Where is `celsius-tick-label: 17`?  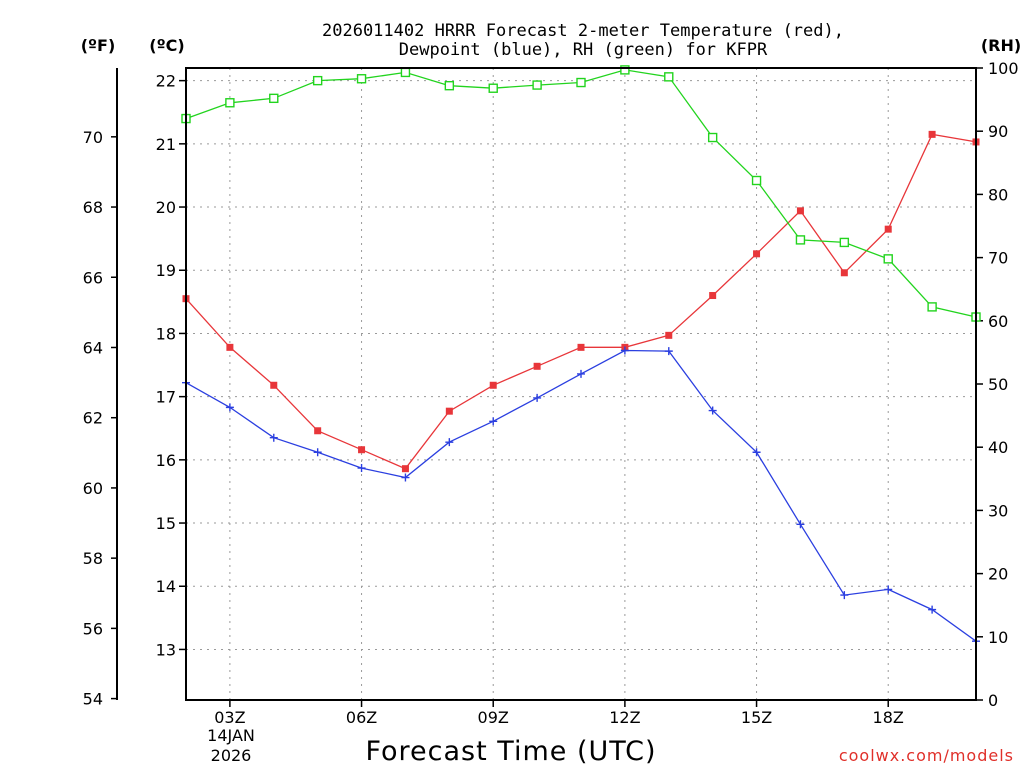
celsius-tick-label: 17 is located at coordinates (166, 397).